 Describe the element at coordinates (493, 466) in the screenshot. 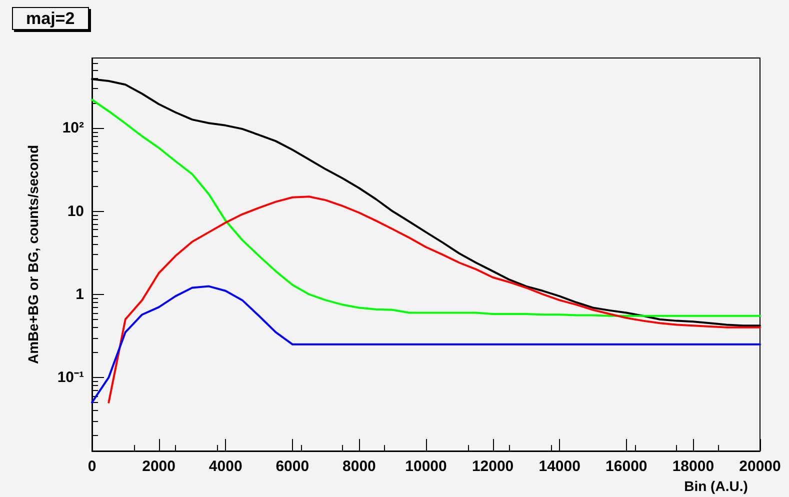

I see `x-tick-label: 12000` at that location.